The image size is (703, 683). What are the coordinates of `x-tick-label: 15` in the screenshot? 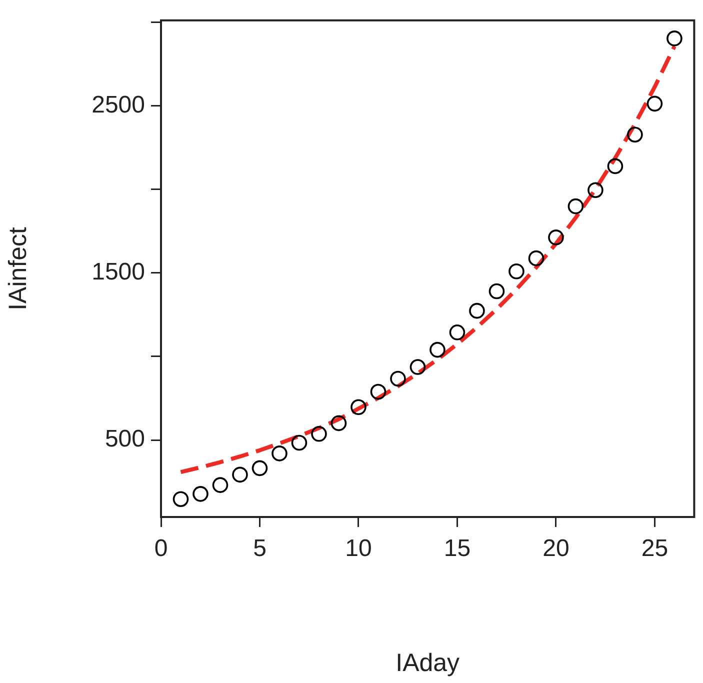 It's located at (457, 548).